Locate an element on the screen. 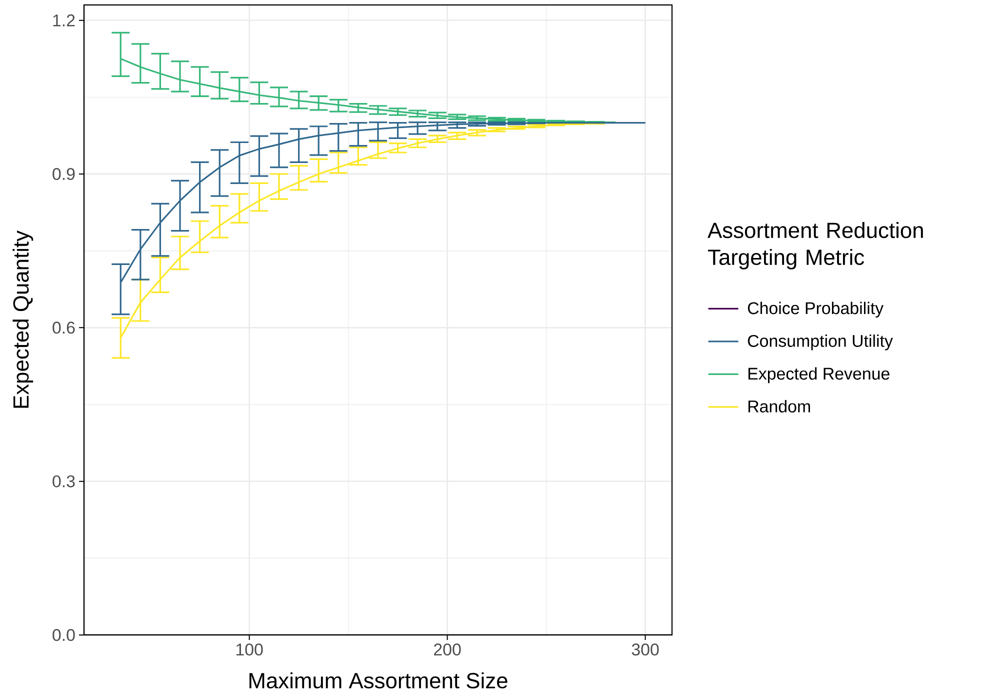 Image resolution: width=982 pixels, height=700 pixels. y-tick-label: 0.9 is located at coordinates (63, 174).